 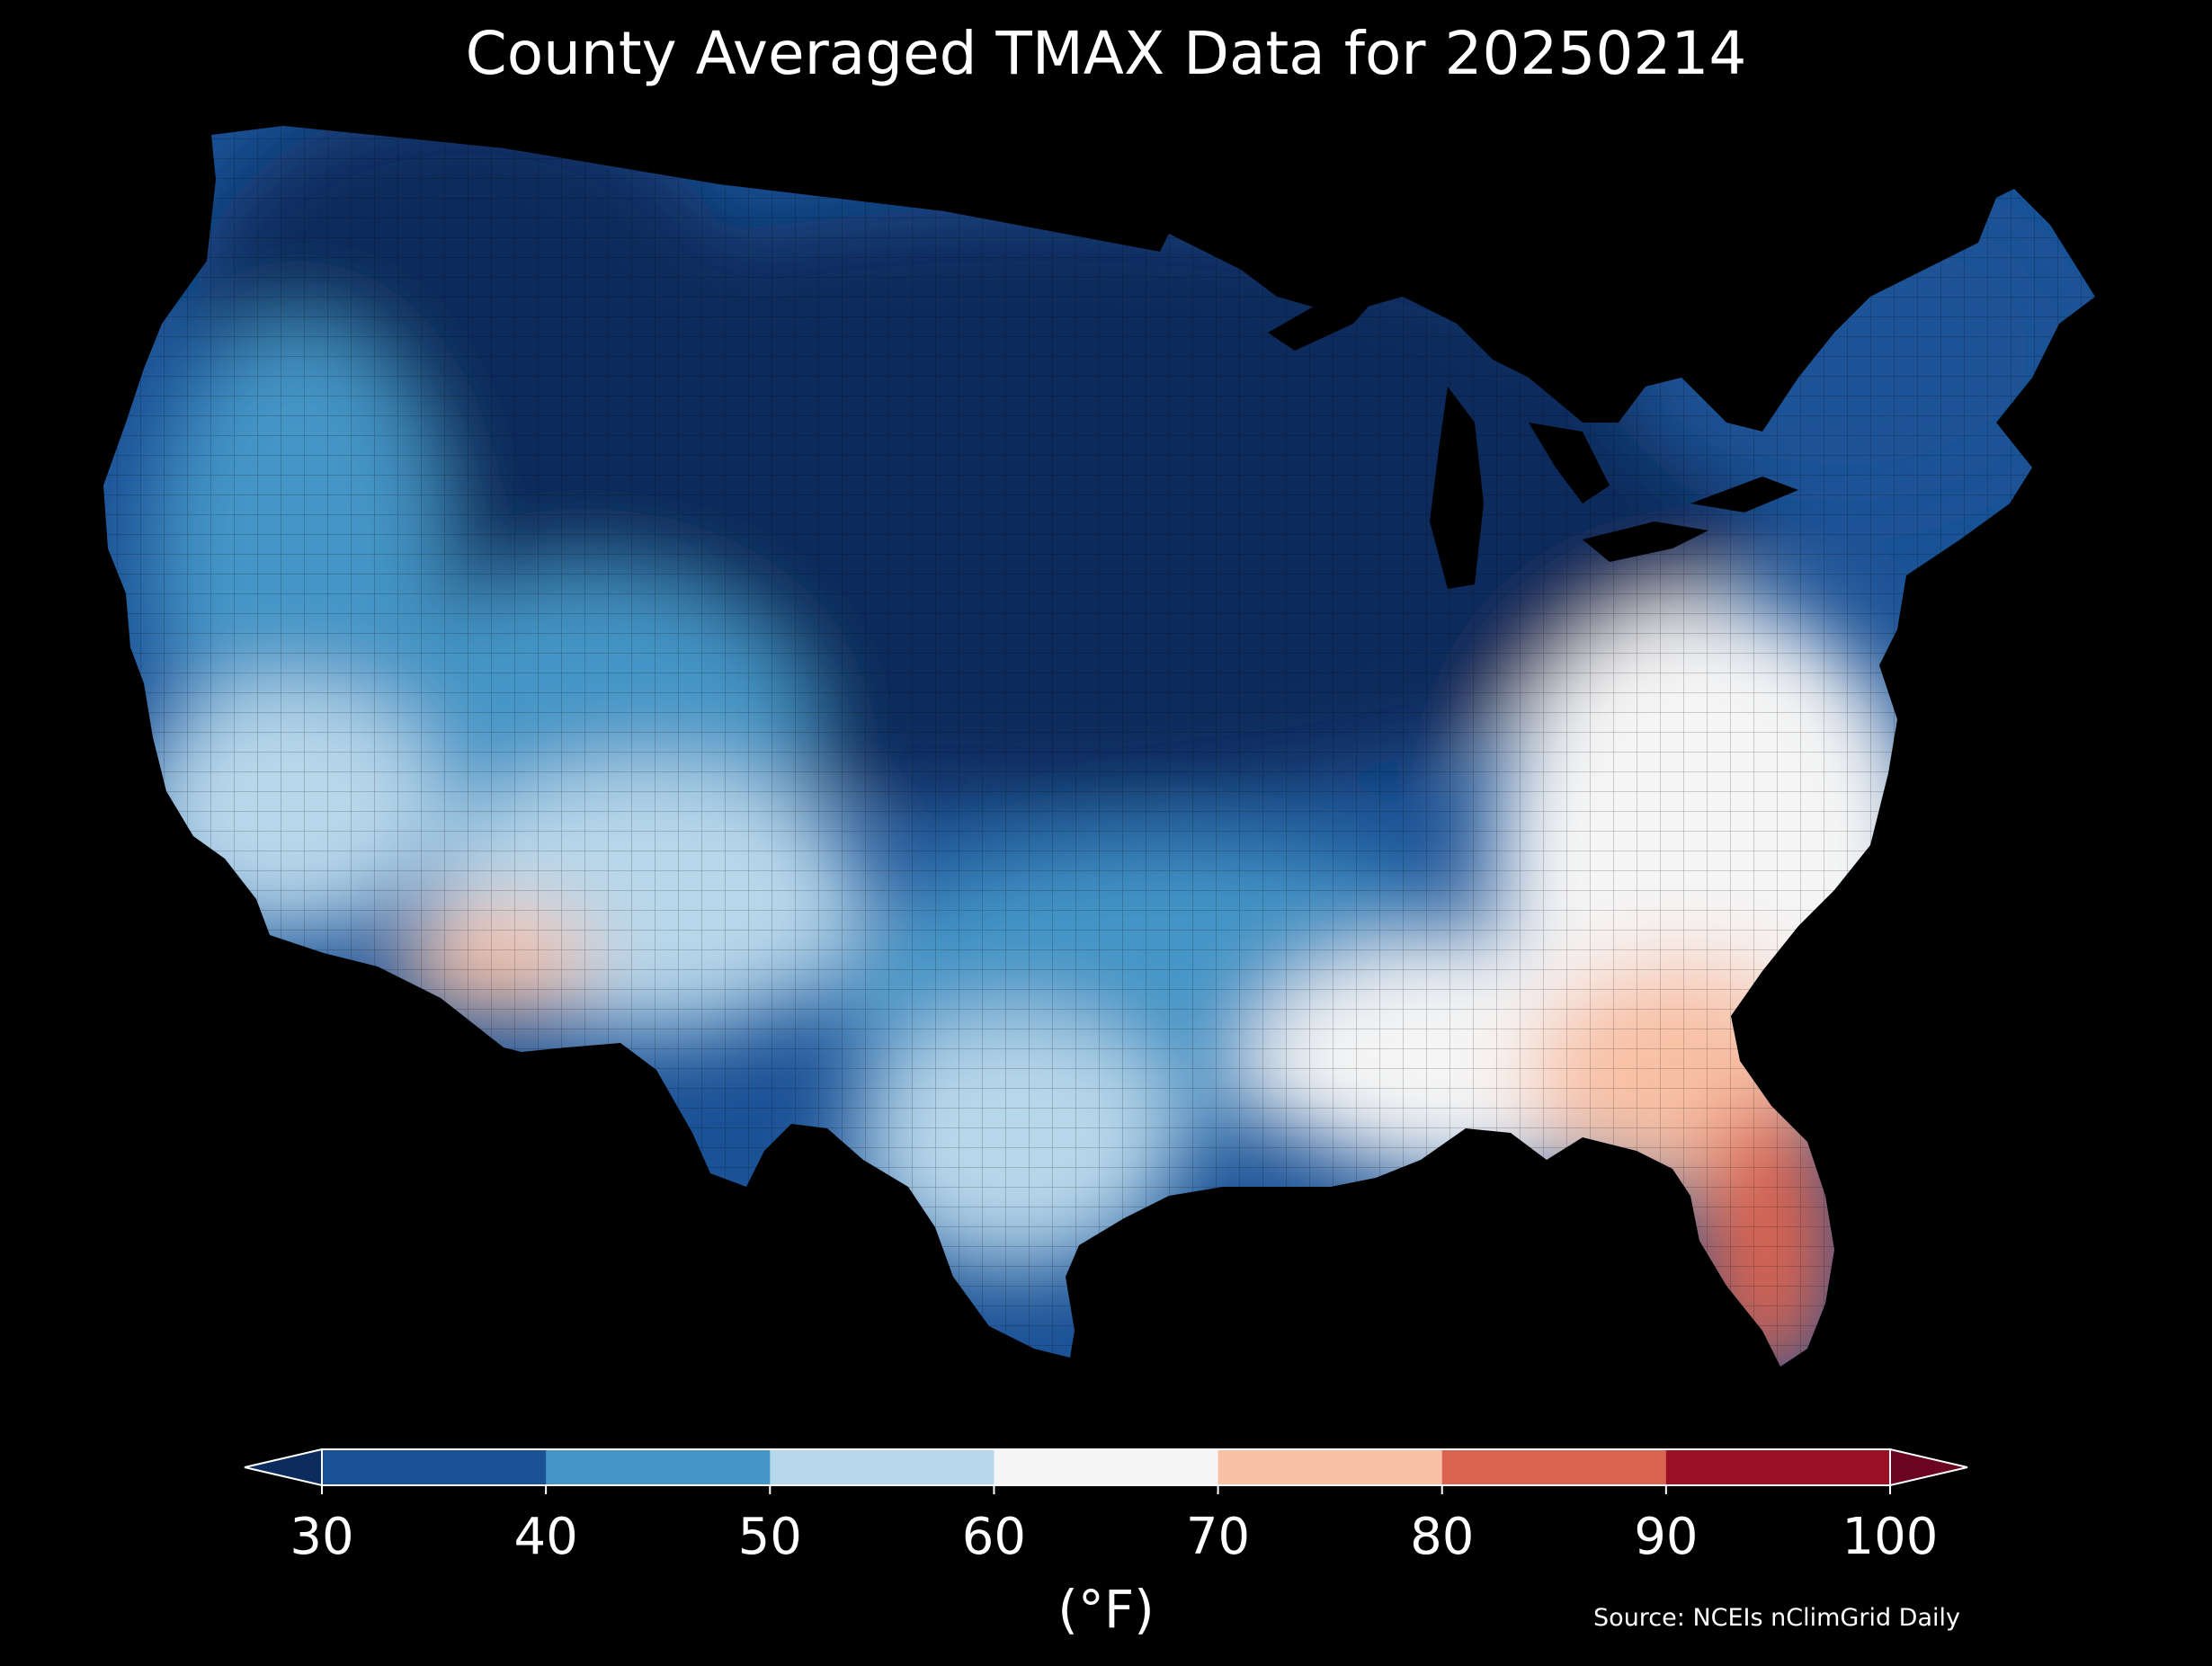 What do you see at coordinates (545, 1537) in the screenshot?
I see `colorbar-tick-label: 40` at bounding box center [545, 1537].